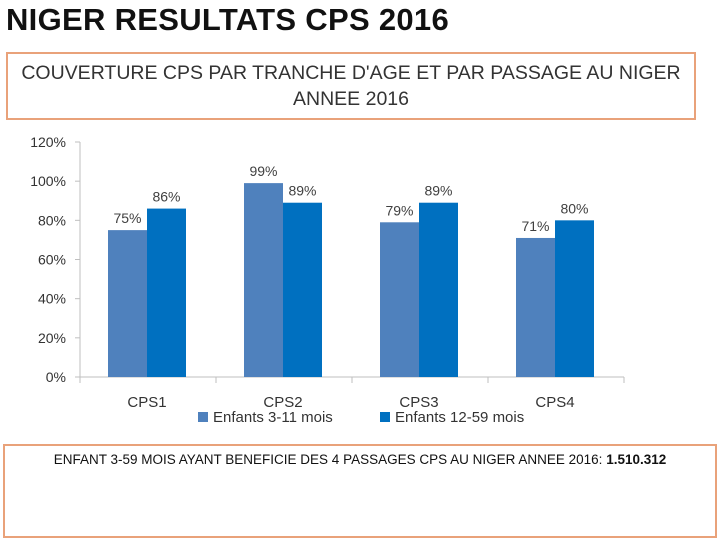 The image size is (720, 540). I want to click on y-tick-label: 80%, so click(52, 220).